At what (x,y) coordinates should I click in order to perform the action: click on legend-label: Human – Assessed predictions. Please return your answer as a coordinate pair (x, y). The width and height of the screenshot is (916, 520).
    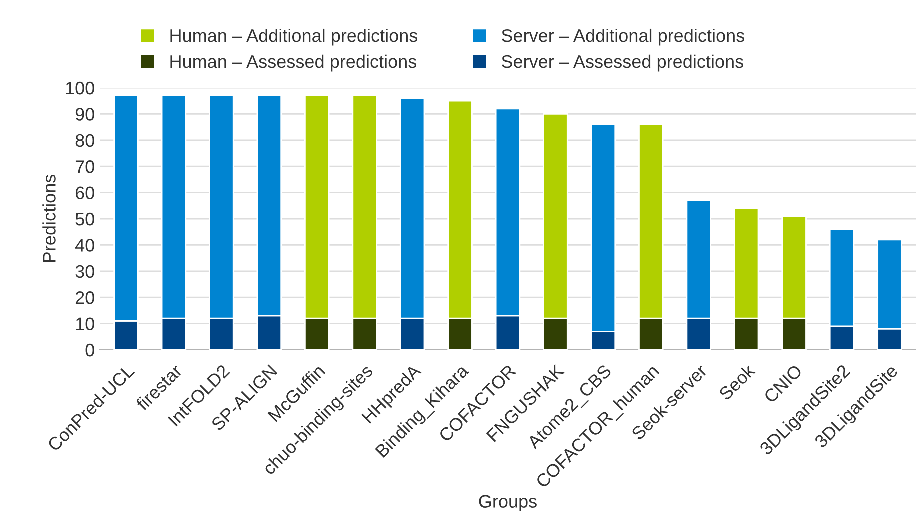
    Looking at the image, I should click on (293, 63).